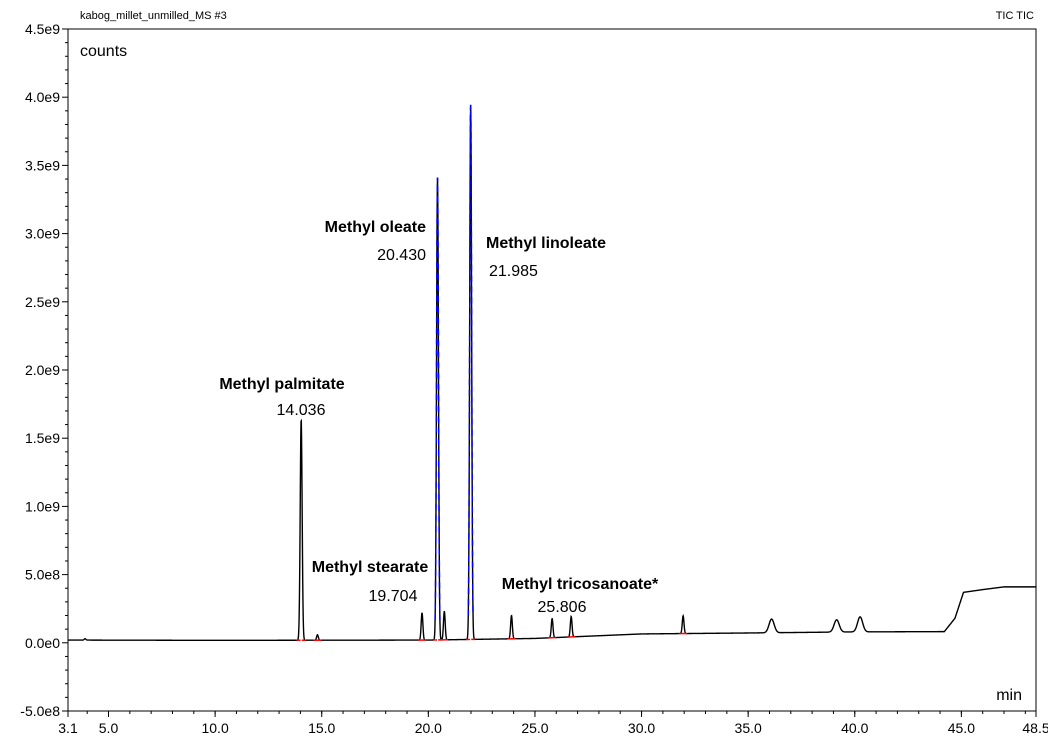 This screenshot has height=740, width=1048. I want to click on peak-retention-time-label: 14.036, so click(301, 410).